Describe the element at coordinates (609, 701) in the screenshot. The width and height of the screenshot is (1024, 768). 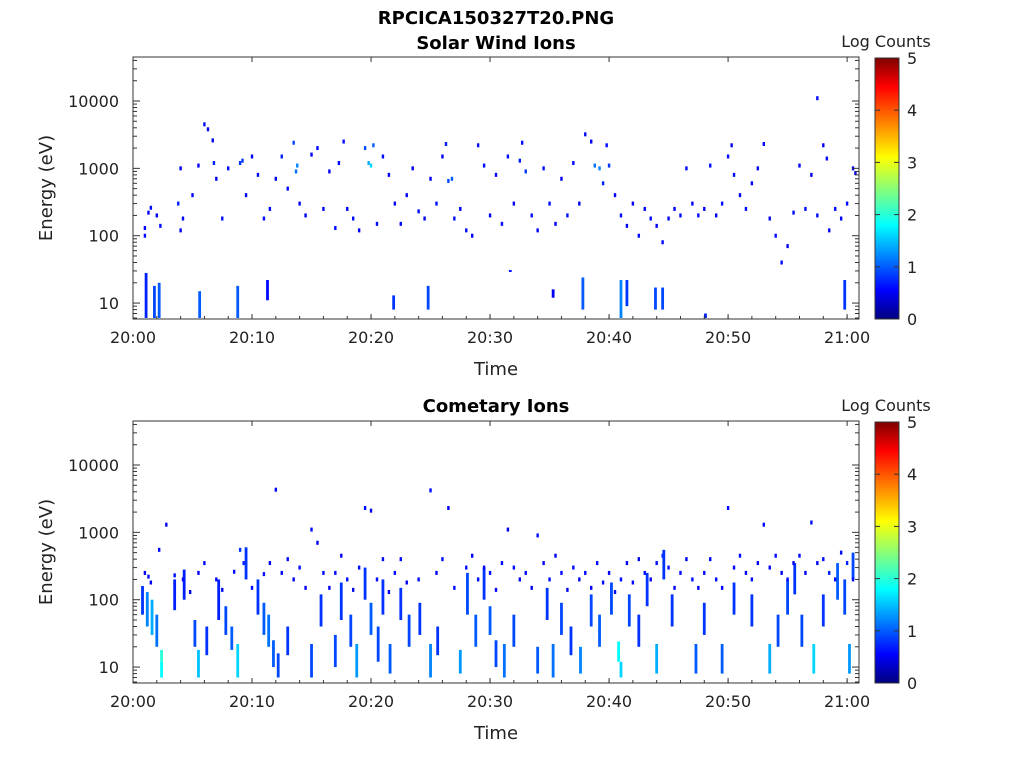
I see `cometary-x-tick-label: 20:40` at that location.